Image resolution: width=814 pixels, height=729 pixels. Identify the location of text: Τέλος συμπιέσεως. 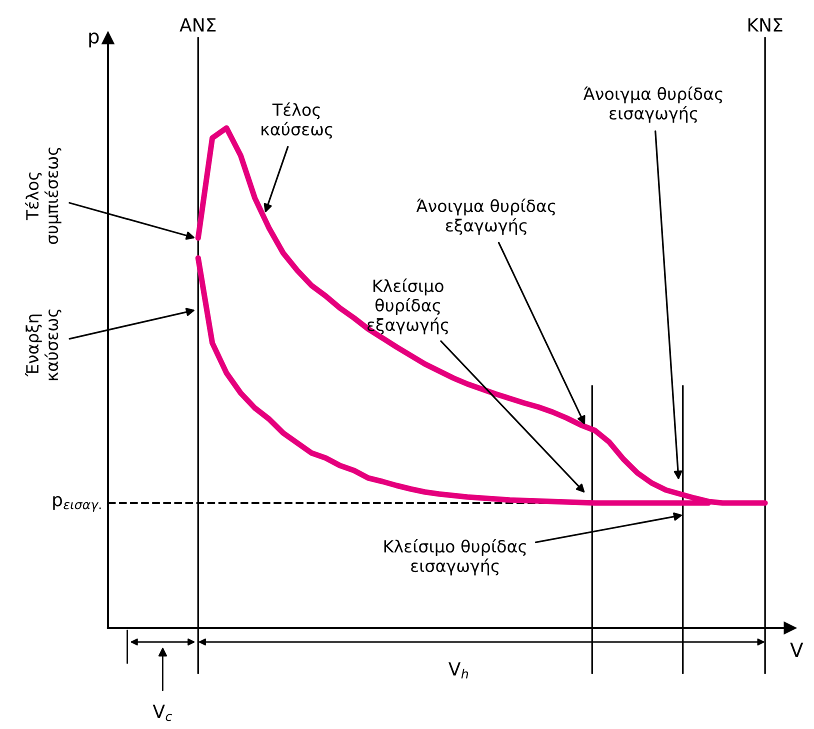
(43, 196).